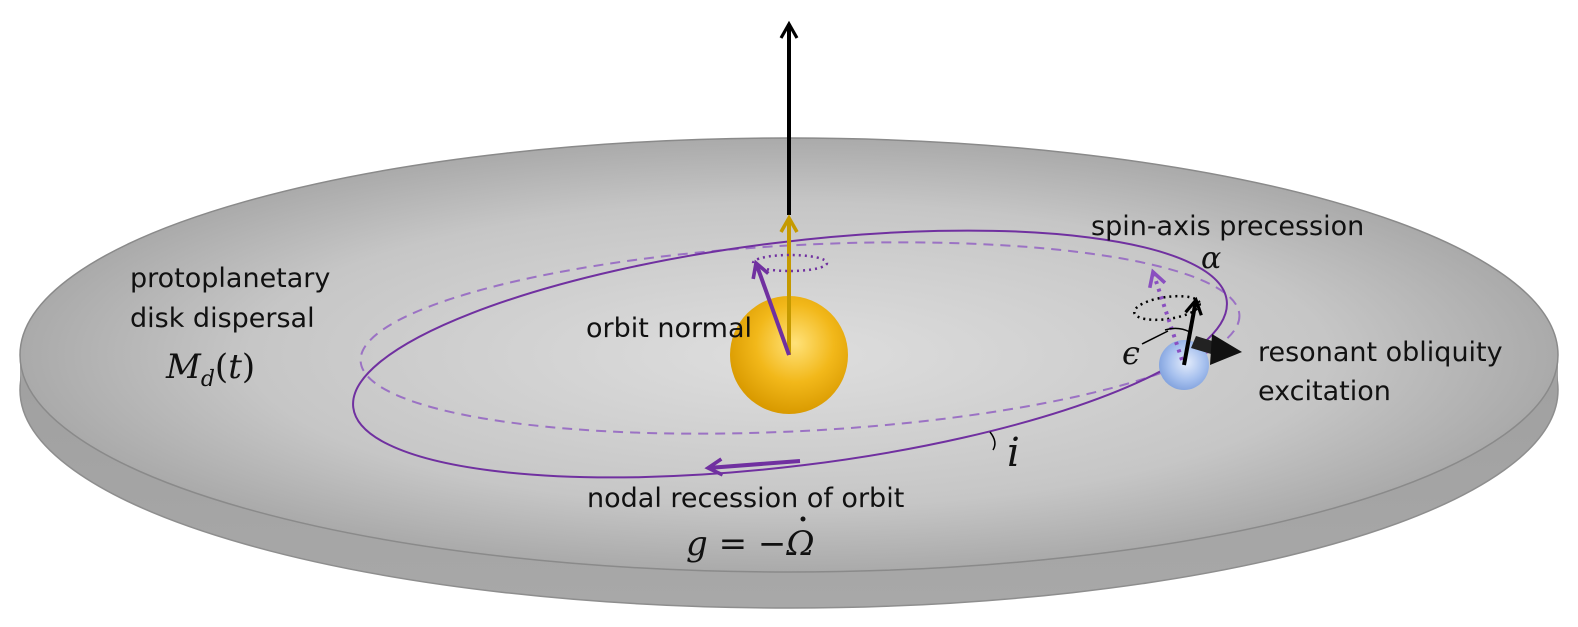 This screenshot has height=627, width=1578. I want to click on disk-mass-label: Md(t), so click(210, 369).